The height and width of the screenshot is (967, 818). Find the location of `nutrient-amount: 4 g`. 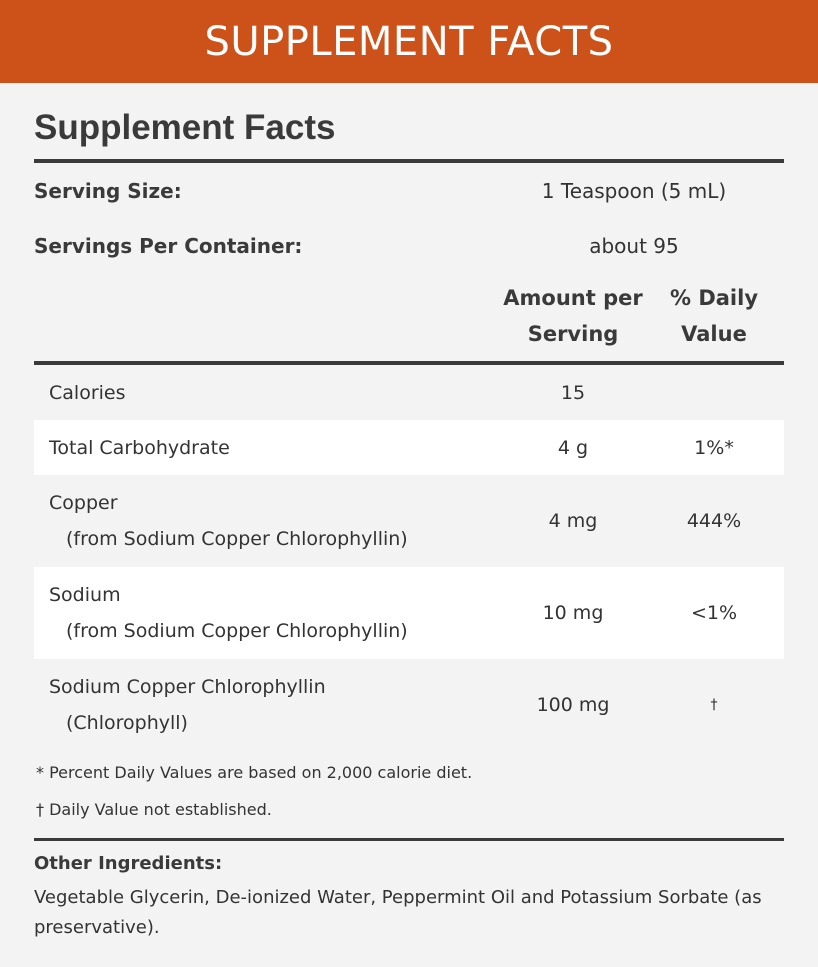

nutrient-amount: 4 g is located at coordinates (573, 447).